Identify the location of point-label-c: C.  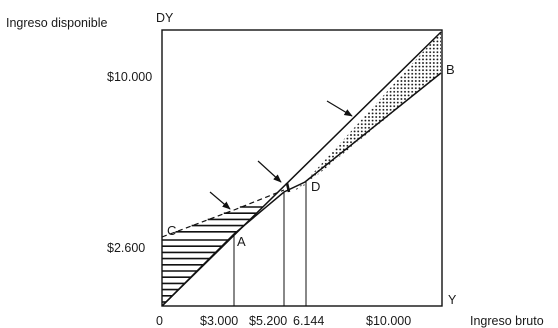
(171, 230).